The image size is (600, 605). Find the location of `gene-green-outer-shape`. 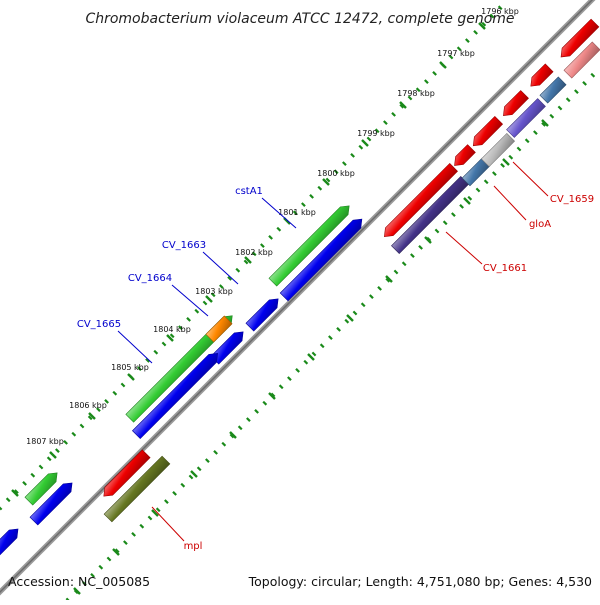

gene-green-outer-shape is located at coordinates (41, 489).